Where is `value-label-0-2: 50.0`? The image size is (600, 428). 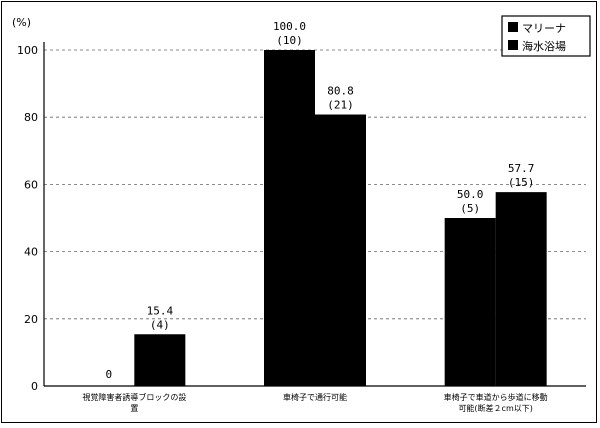 value-label-0-2: 50.0 is located at coordinates (470, 194).